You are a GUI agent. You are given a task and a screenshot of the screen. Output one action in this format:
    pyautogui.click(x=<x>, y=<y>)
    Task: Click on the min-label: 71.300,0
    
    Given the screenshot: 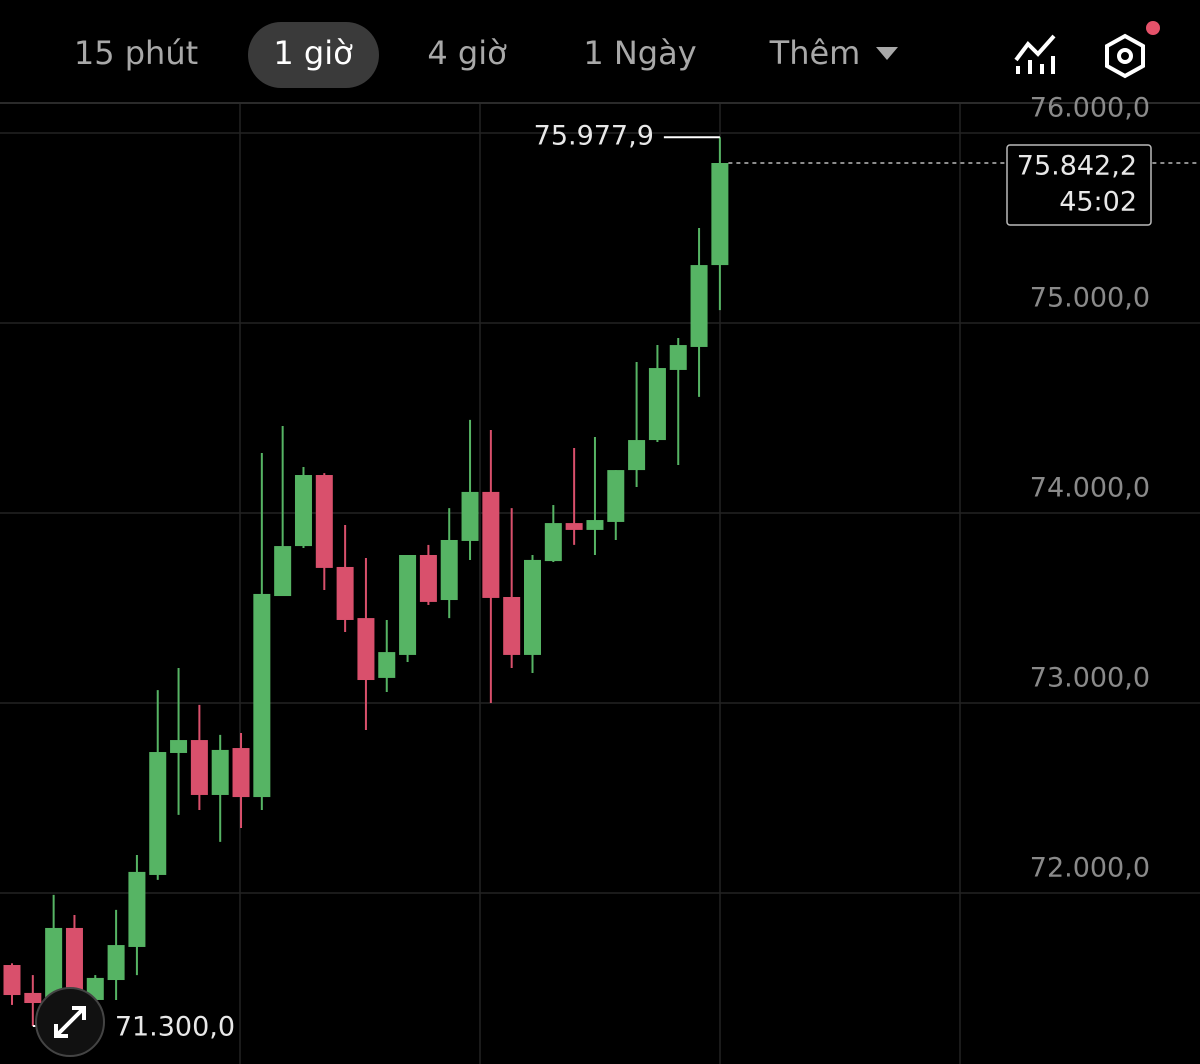 What is the action you would take?
    pyautogui.click(x=175, y=1027)
    